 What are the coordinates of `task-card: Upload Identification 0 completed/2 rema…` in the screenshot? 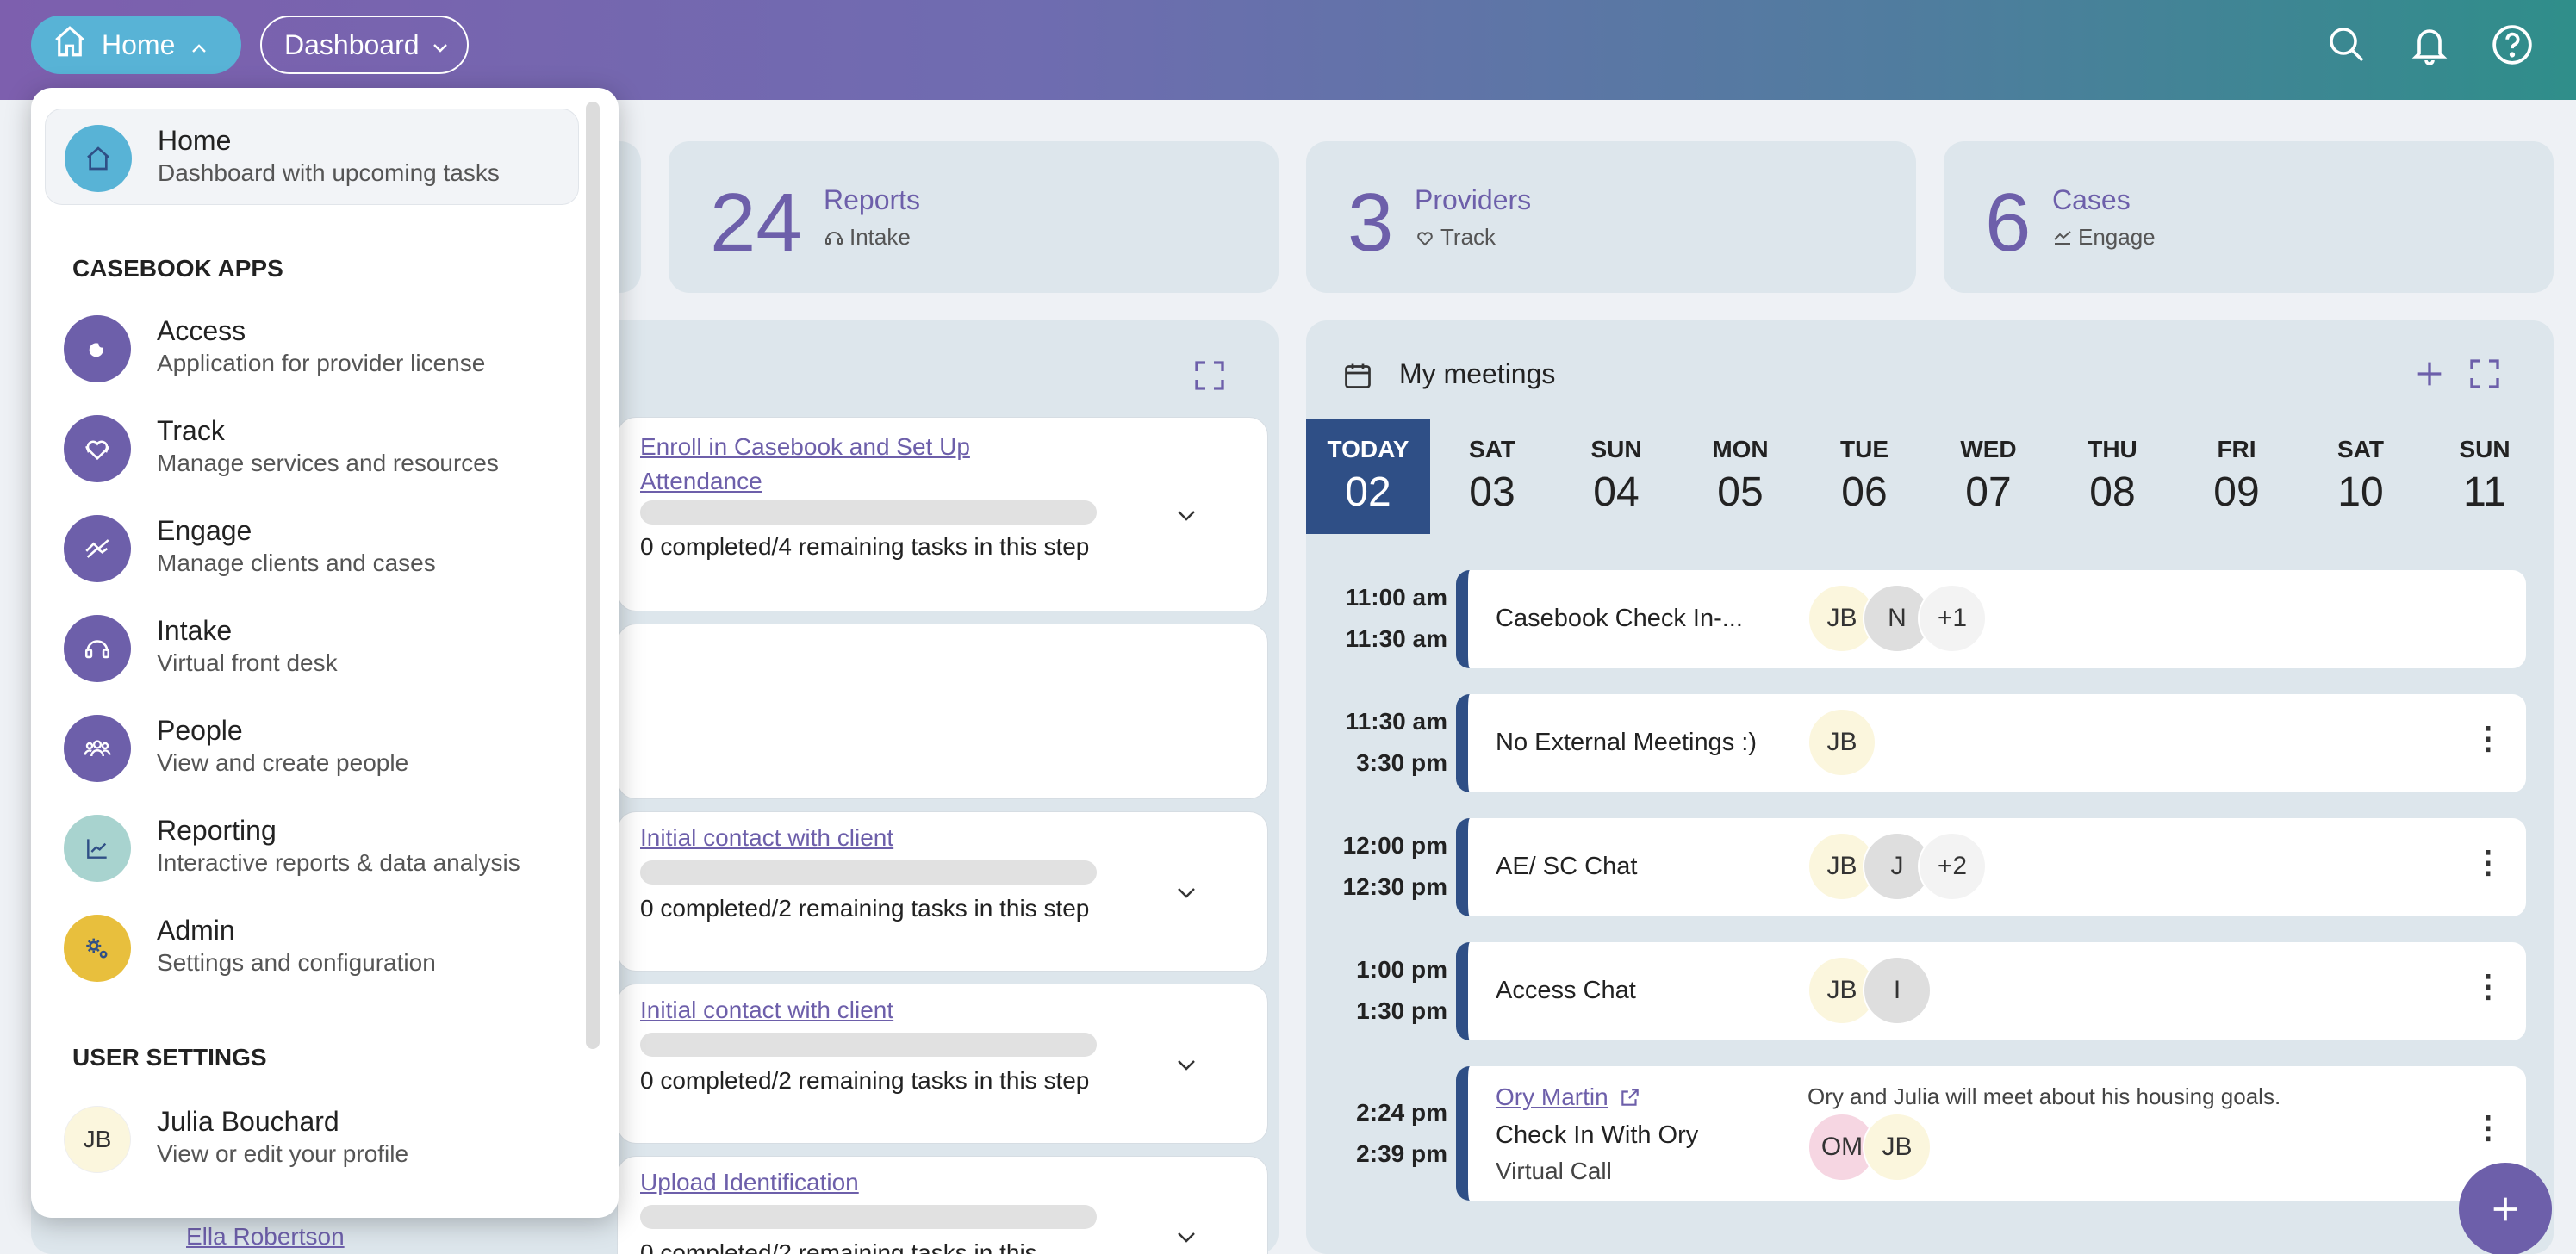 It's located at (943, 1205).